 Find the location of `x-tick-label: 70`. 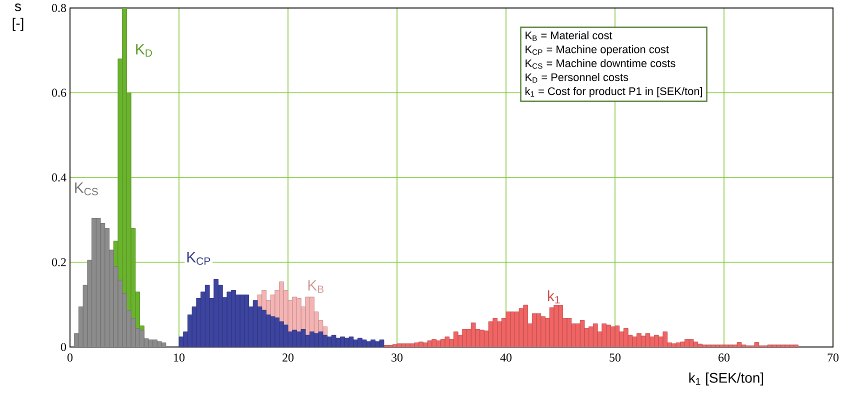

x-tick-label: 70 is located at coordinates (833, 358).